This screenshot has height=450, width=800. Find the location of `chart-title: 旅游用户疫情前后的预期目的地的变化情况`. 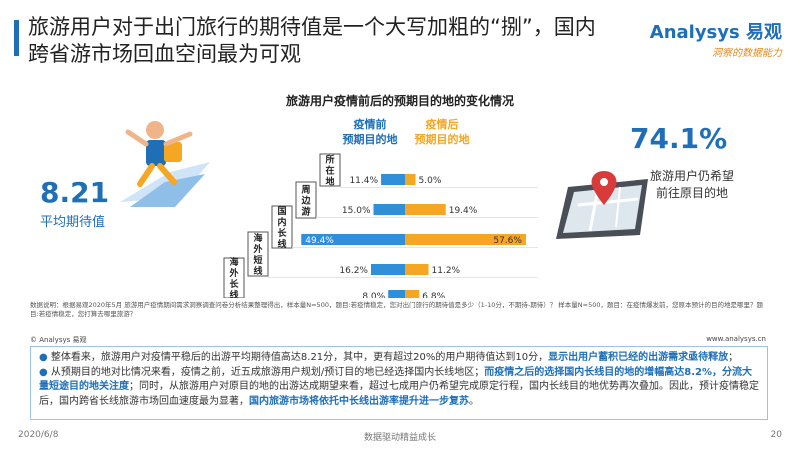

chart-title: 旅游用户疫情前后的预期目的地的变化情况 is located at coordinates (399, 101).